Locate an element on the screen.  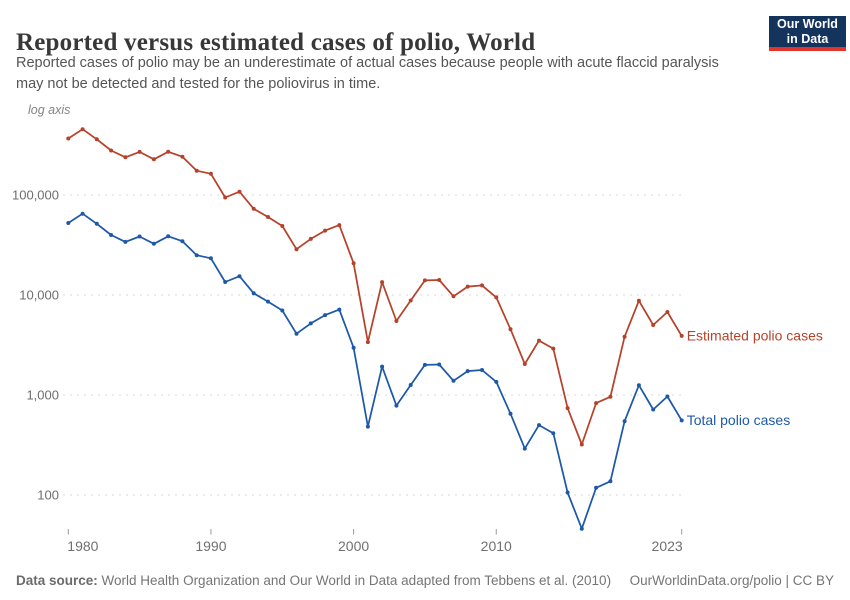
log-axis-label: log axis is located at coordinates (49, 110).